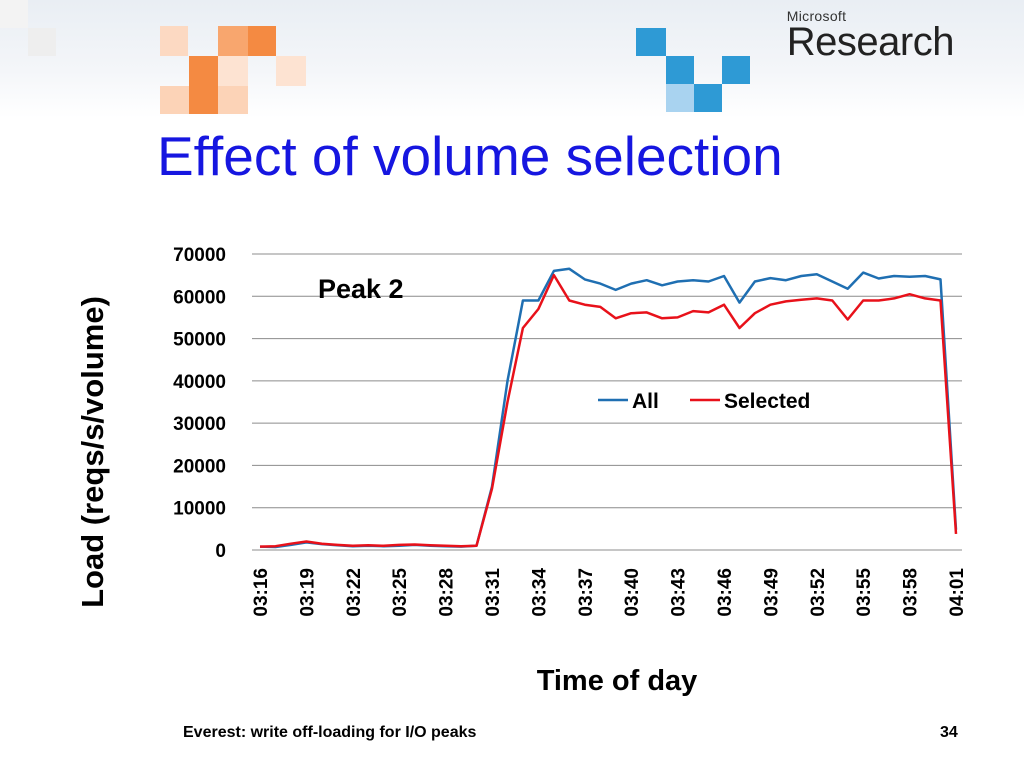  I want to click on x-tick-label: 03:16, so click(261, 592).